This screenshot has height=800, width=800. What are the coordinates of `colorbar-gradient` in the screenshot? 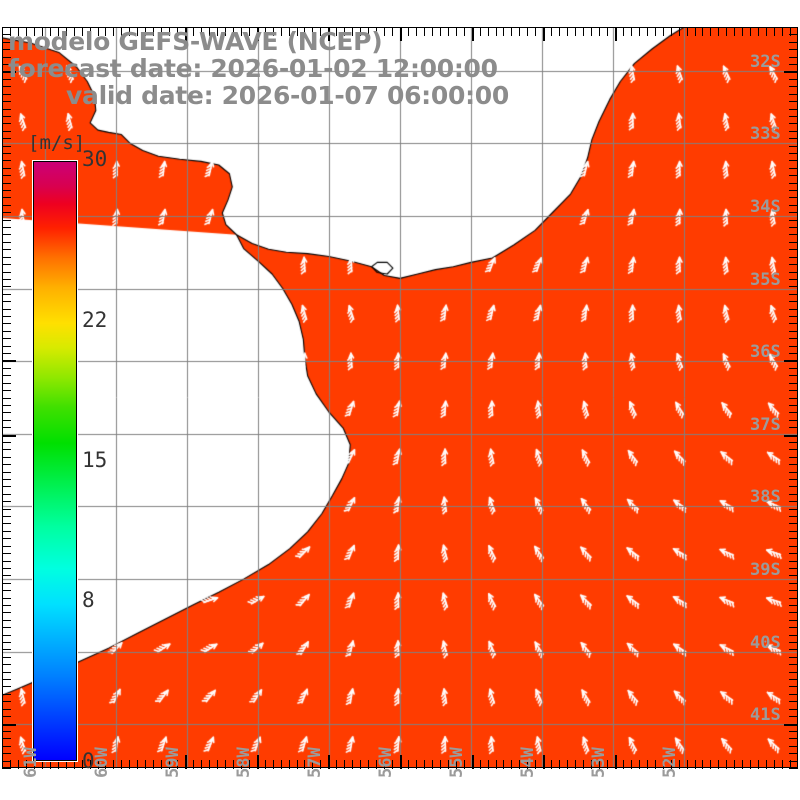 It's located at (55, 461).